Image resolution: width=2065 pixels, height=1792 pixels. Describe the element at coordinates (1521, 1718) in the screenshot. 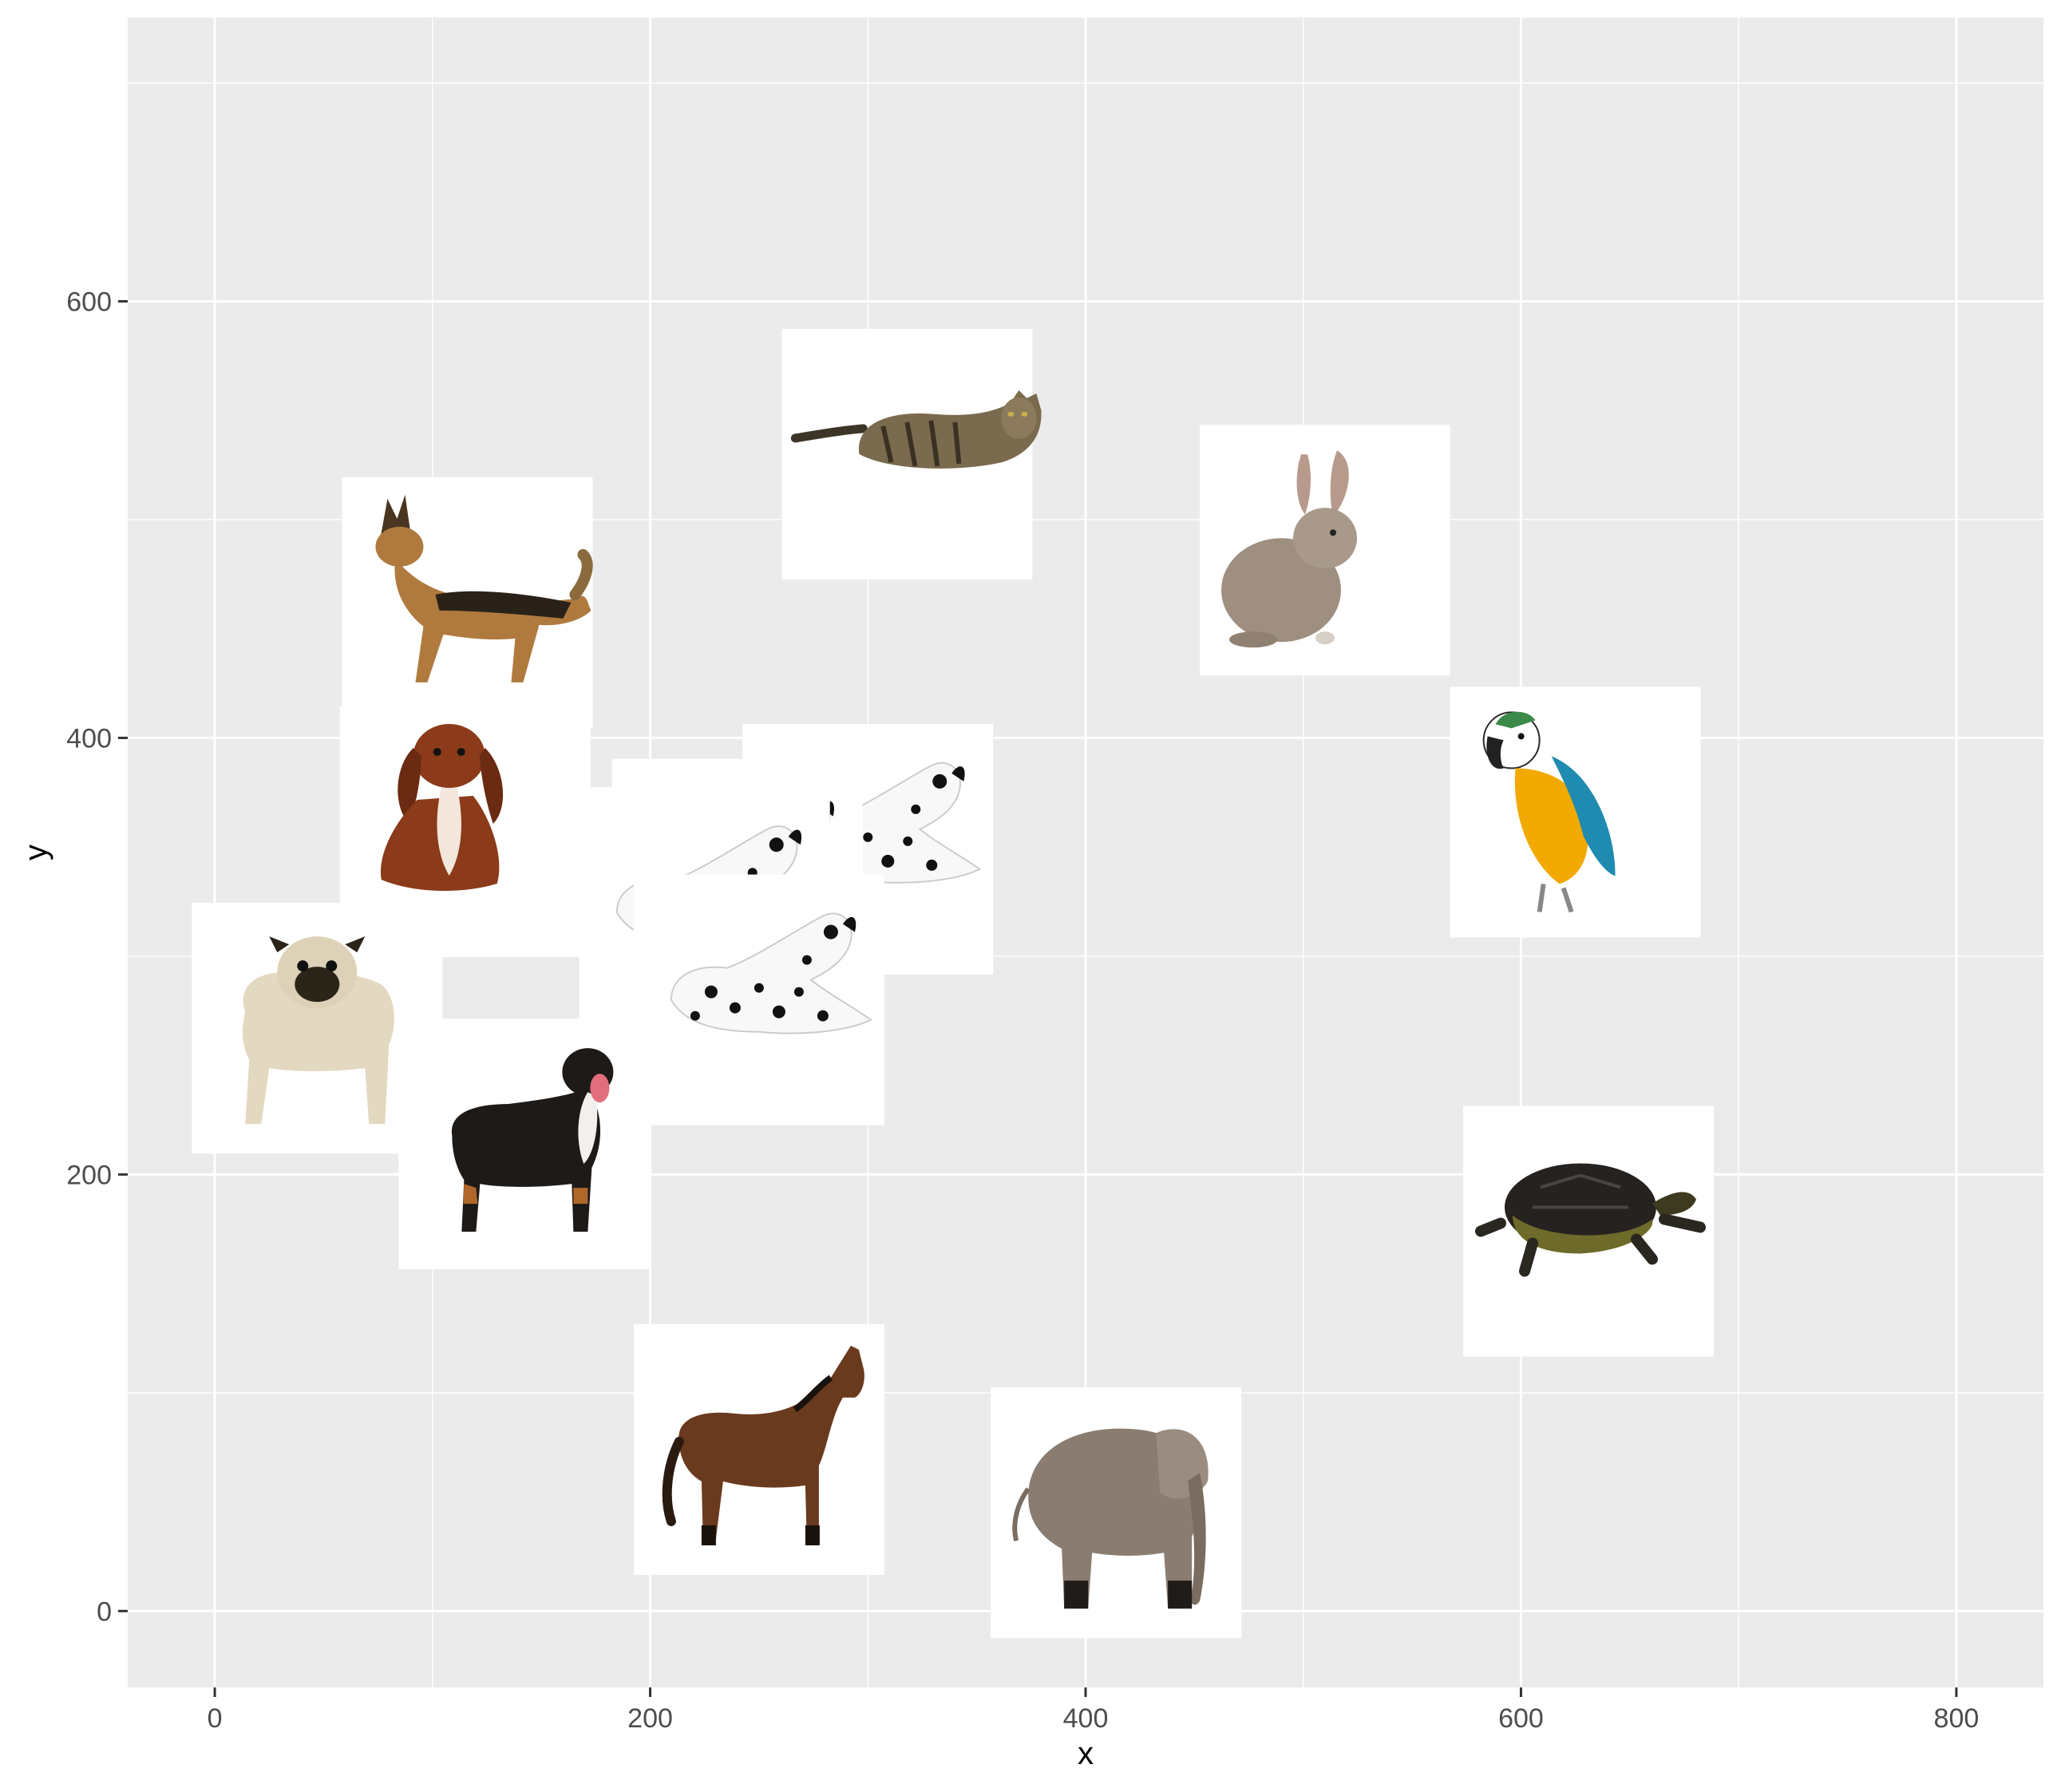

I see `x-tick-label: 600` at that location.